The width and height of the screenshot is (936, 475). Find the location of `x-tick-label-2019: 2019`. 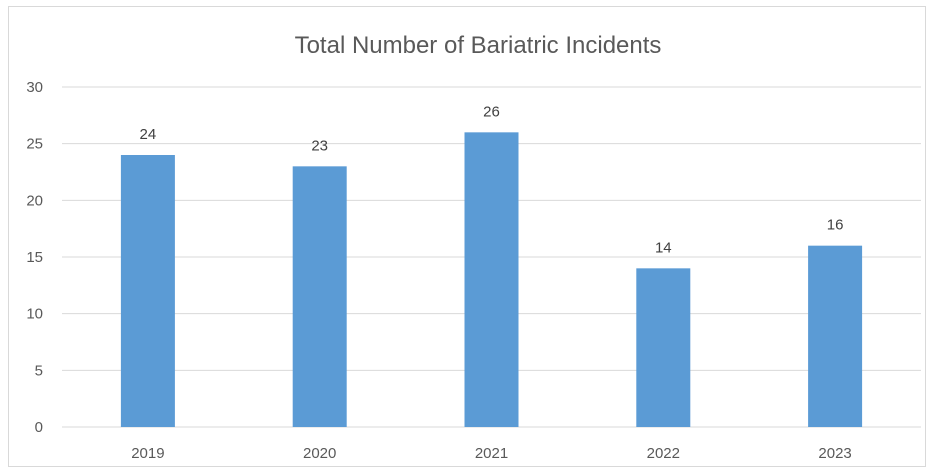

x-tick-label-2019: 2019 is located at coordinates (147, 453).